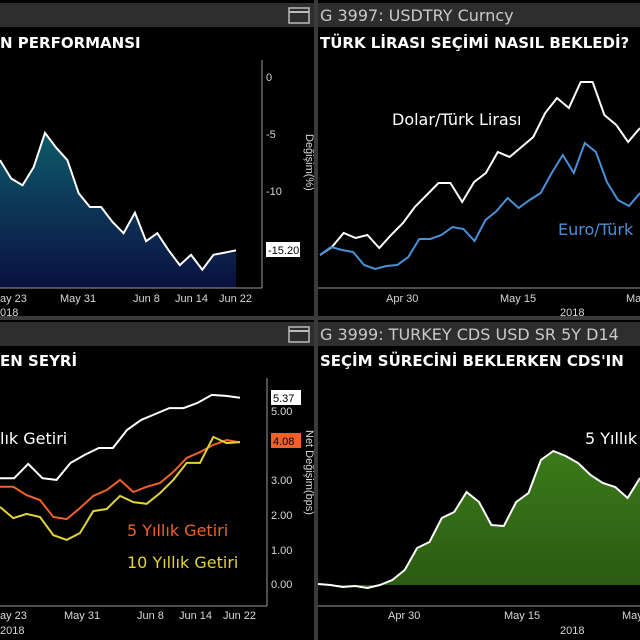 The height and width of the screenshot is (640, 640). What do you see at coordinates (472, 360) in the screenshot?
I see `chart-title: SEÇİM SÜRECİNİ BEKLERKEN CDS'IN` at bounding box center [472, 360].